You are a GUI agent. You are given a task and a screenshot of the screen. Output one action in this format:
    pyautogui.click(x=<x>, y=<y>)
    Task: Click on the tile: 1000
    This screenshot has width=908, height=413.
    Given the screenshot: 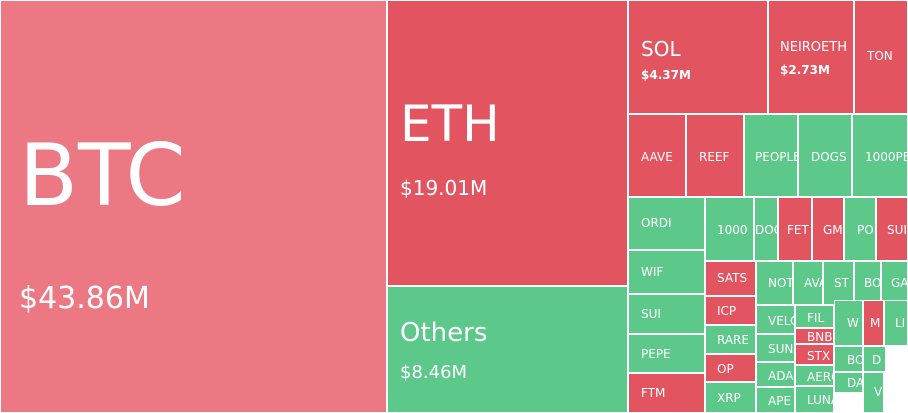 What is the action you would take?
    pyautogui.click(x=729, y=229)
    